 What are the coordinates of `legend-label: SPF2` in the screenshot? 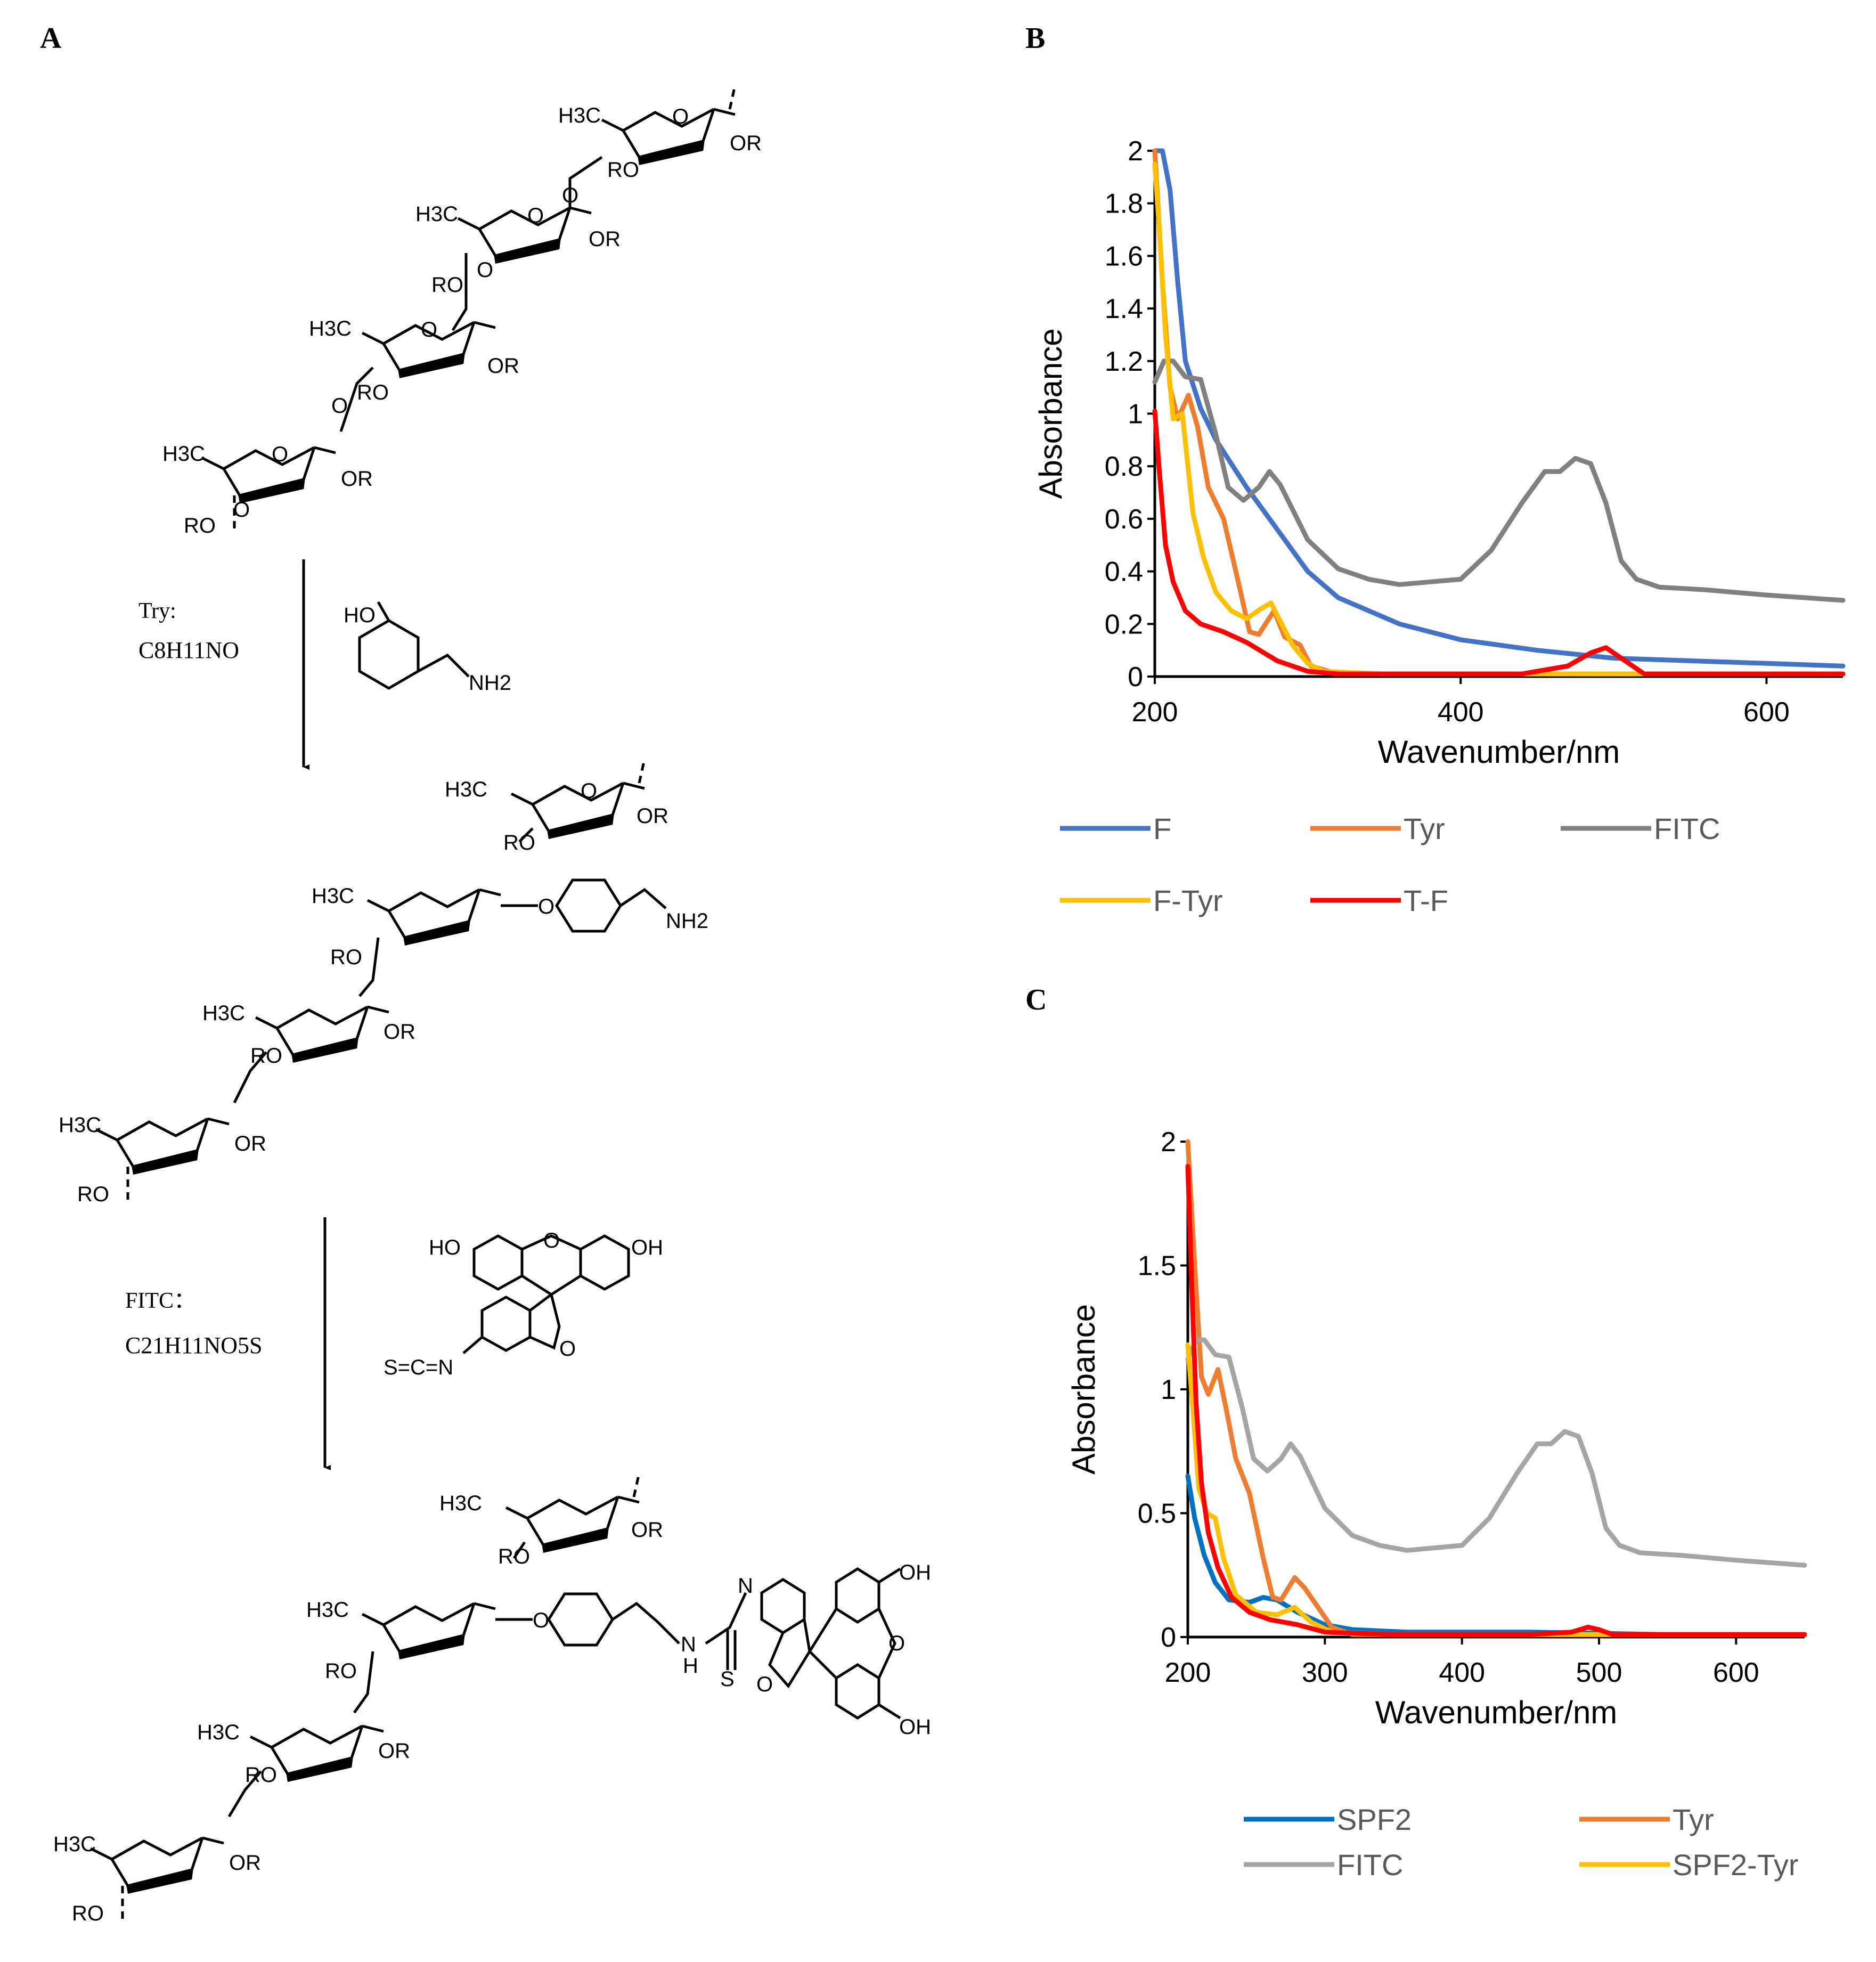 It's located at (1374, 1819).